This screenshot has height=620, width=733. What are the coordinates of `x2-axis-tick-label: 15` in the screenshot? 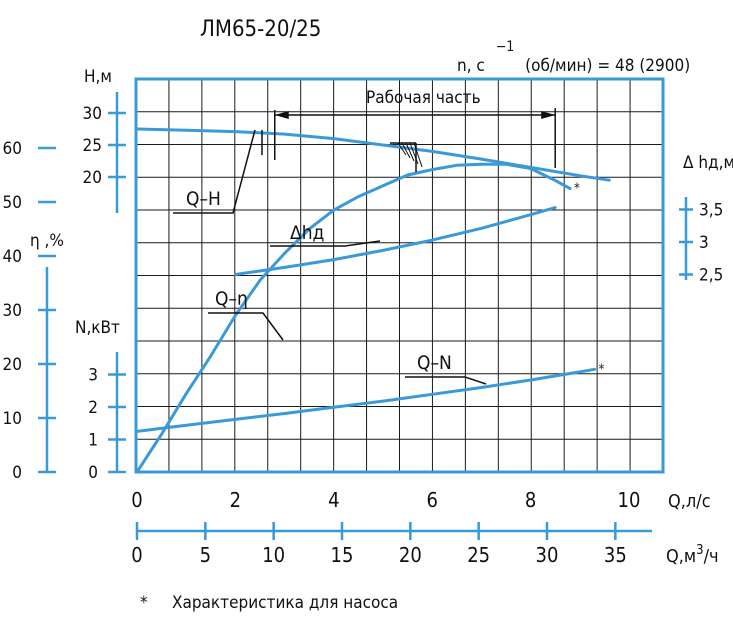 It's located at (342, 555).